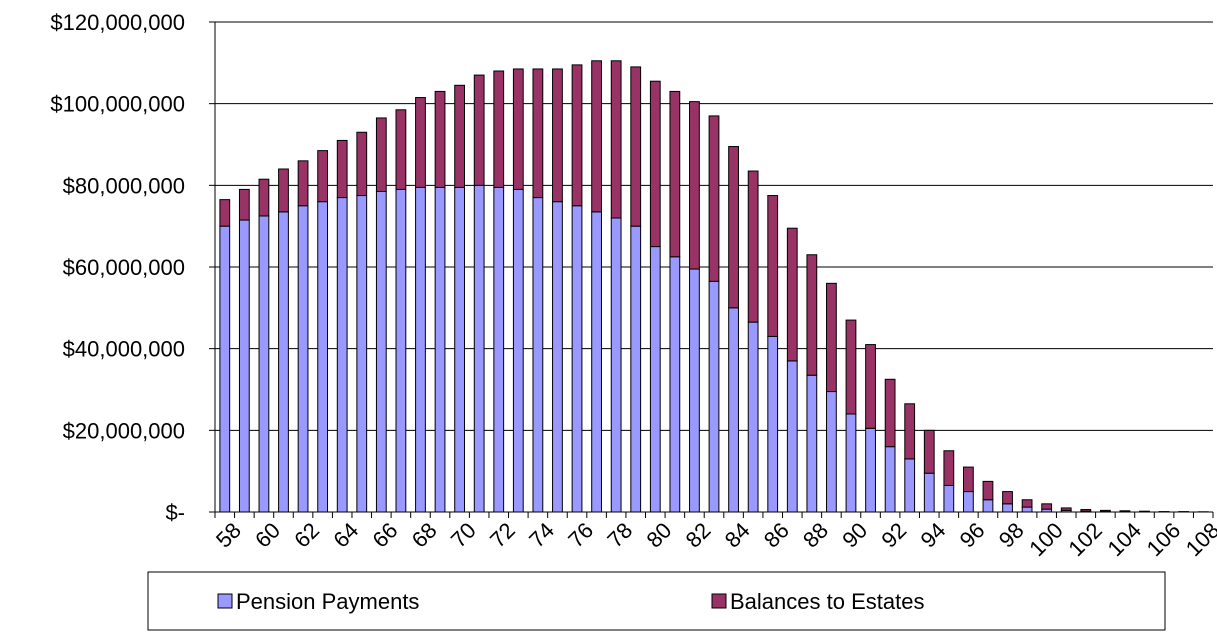 This screenshot has height=642, width=1217. What do you see at coordinates (698, 535) in the screenshot?
I see `x-tick-label: 82` at bounding box center [698, 535].